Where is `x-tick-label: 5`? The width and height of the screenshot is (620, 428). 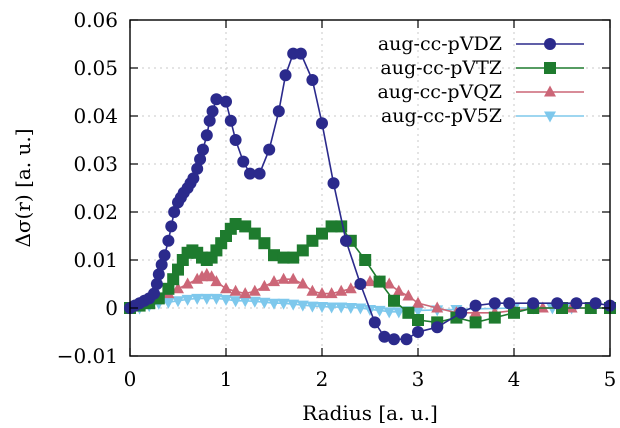
x-tick-label: 5 is located at coordinates (610, 379).